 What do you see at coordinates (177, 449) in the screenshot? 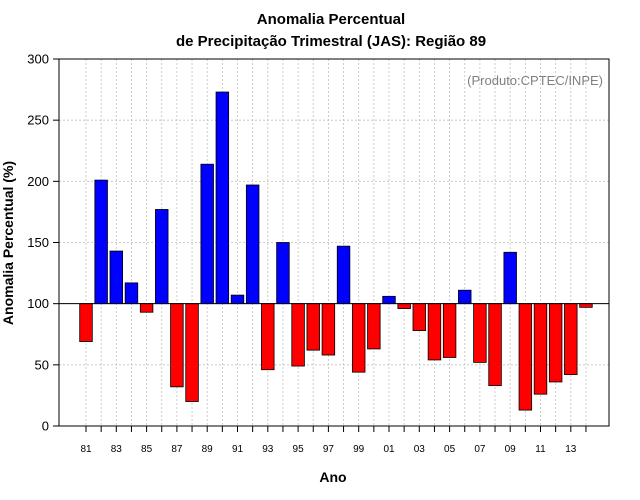
I see `x-tick-label: 87` at bounding box center [177, 449].